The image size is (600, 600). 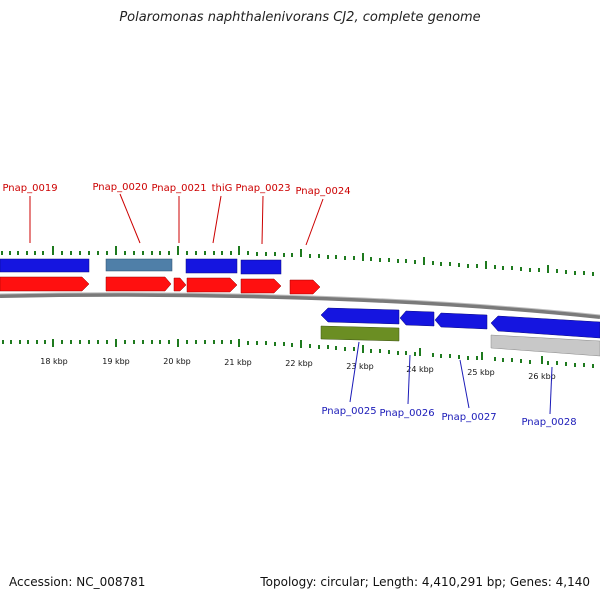 I want to click on gene-block-0019-cds, so click(x=45, y=265).